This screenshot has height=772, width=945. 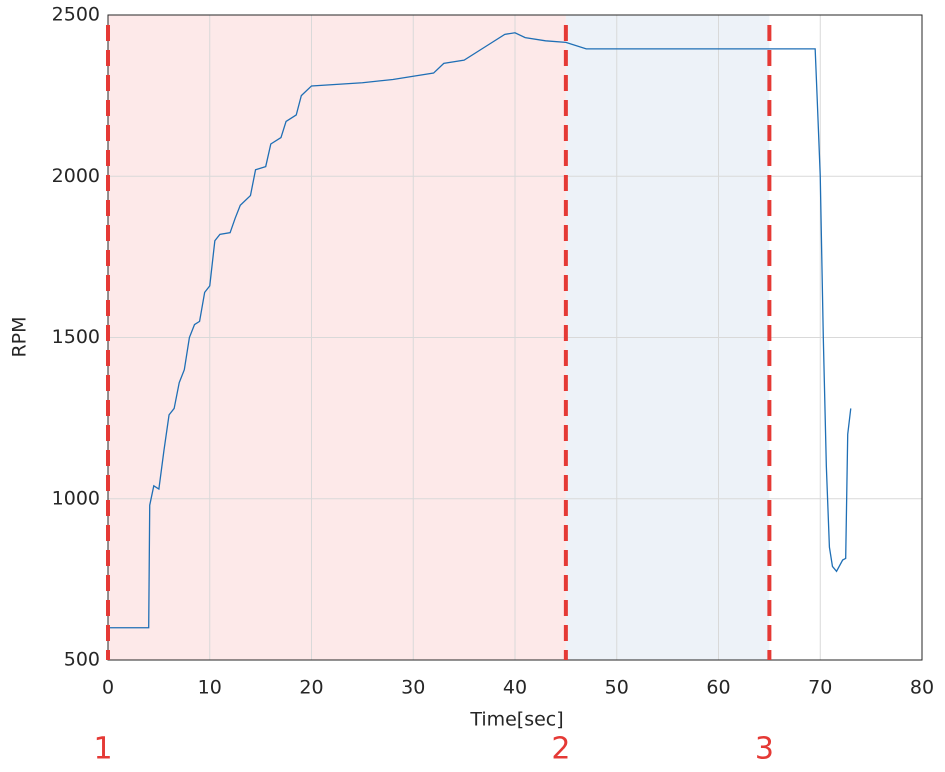 I want to click on marker-label: 3, so click(x=764, y=749).